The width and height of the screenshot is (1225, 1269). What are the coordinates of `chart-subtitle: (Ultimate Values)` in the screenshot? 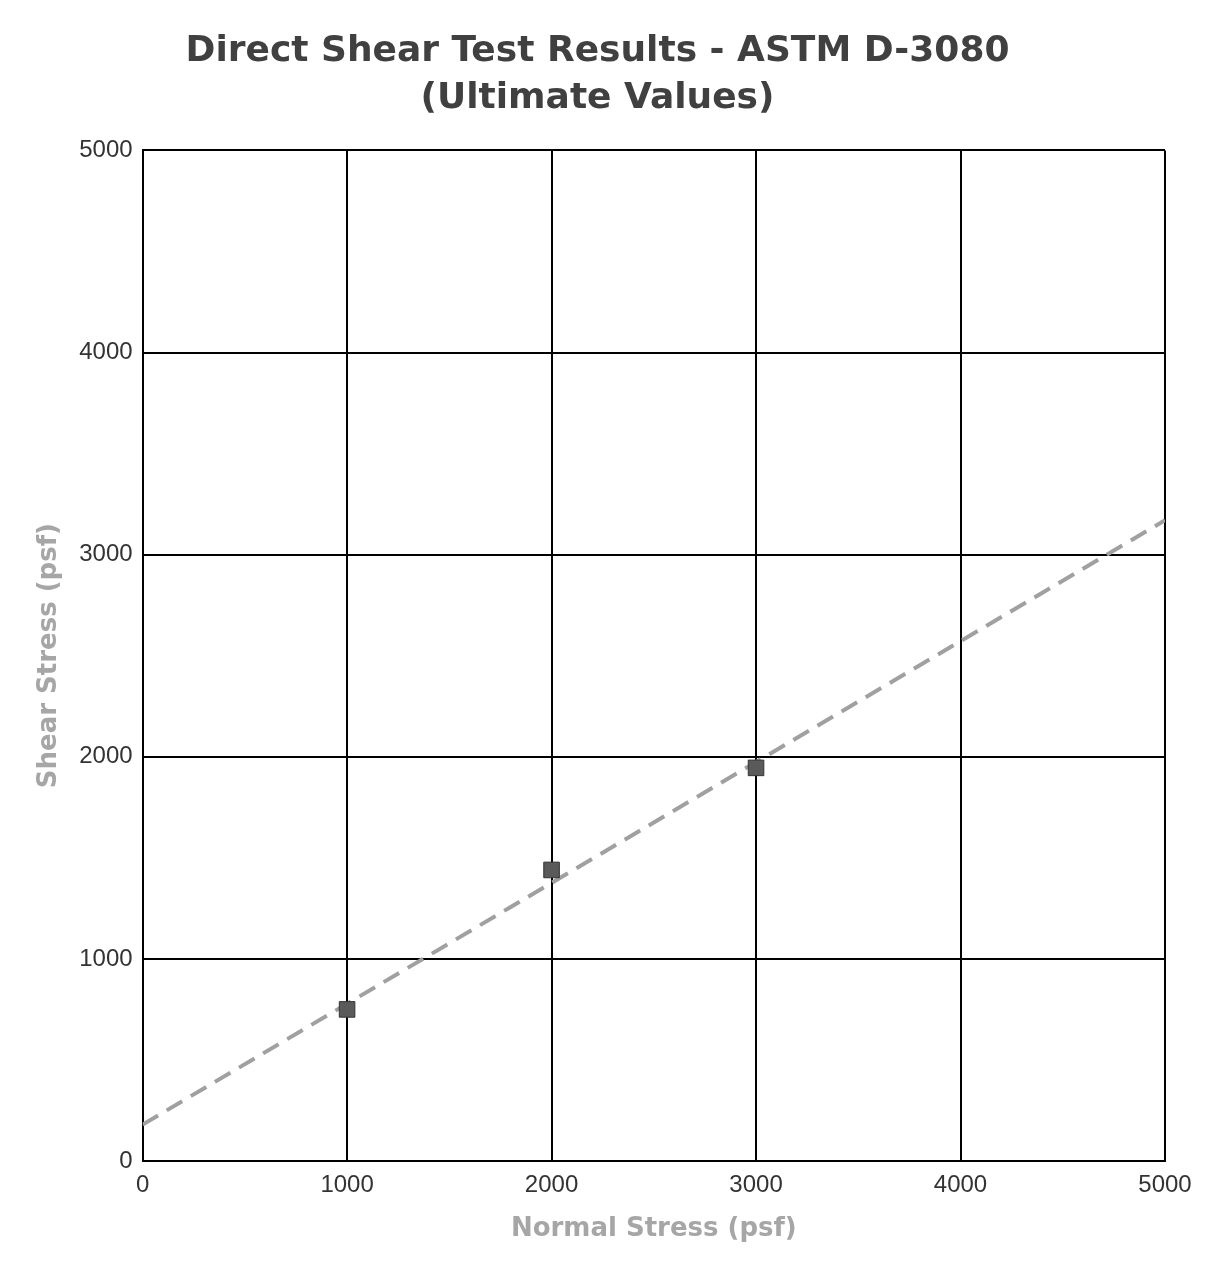 It's located at (597, 96).